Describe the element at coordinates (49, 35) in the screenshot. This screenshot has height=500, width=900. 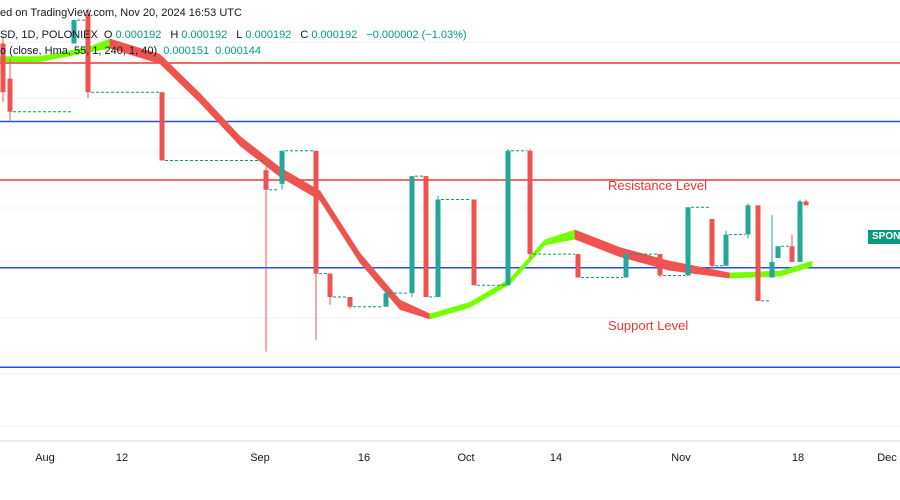
I see `symbol-label: SD, 1D, POLONIEX` at that location.